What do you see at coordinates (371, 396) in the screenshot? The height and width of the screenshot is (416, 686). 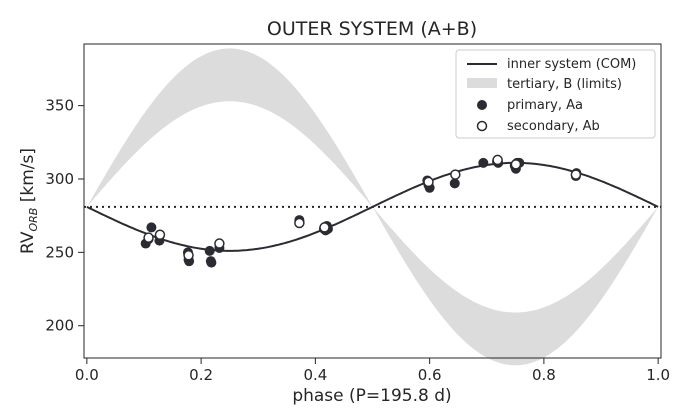 I see `x-axis-label: phase (P=195.8 d)` at bounding box center [371, 396].